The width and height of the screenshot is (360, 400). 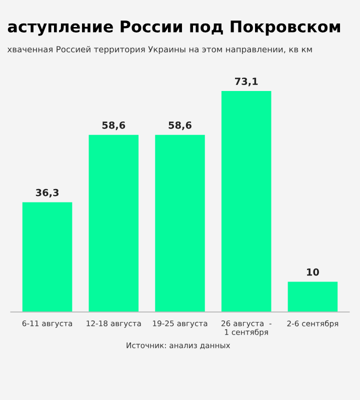 What do you see at coordinates (174, 28) in the screenshot?
I see `chart-title: аступление России под Покровском` at bounding box center [174, 28].